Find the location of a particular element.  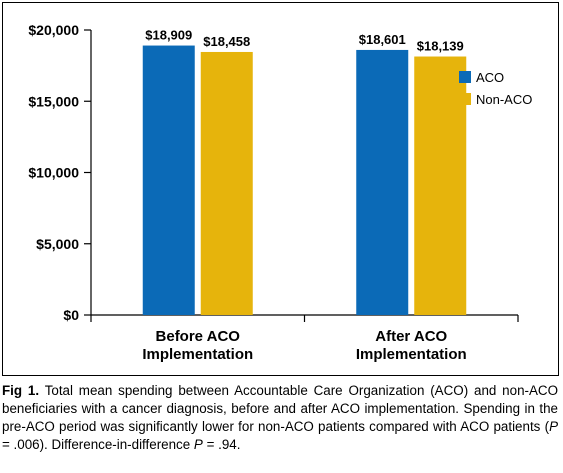

x-tick-label: After ACO is located at coordinates (411, 336).